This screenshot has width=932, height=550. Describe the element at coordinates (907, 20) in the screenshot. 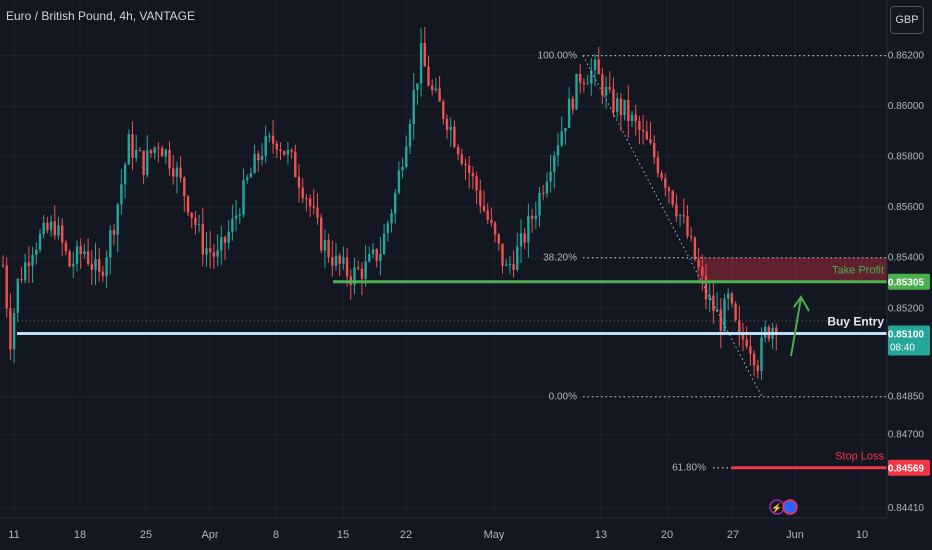

I see `currency-button: GBP` at that location.